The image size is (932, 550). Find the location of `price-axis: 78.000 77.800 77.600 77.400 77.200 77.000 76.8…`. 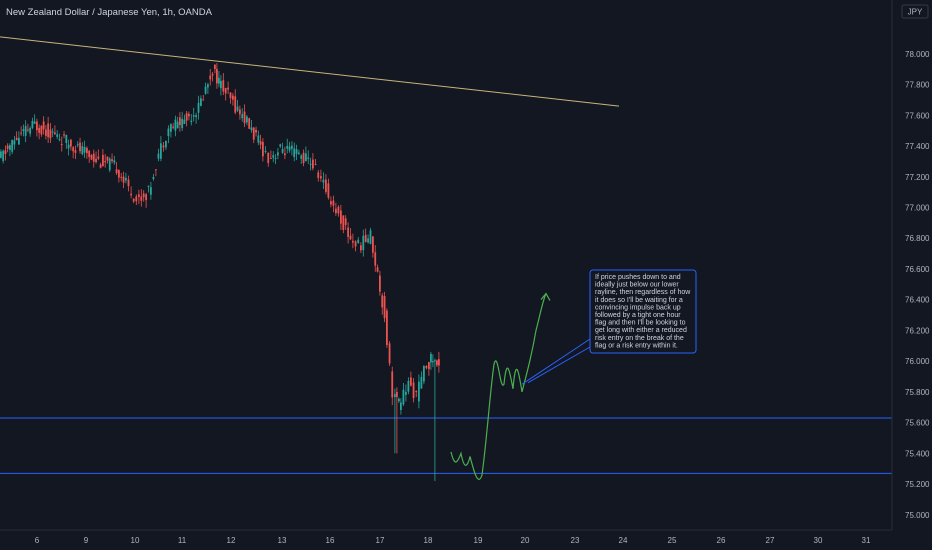

price-axis: 78.000 77.800 77.600 77.400 77.200 77.000 76.8… is located at coordinates (917, 285).